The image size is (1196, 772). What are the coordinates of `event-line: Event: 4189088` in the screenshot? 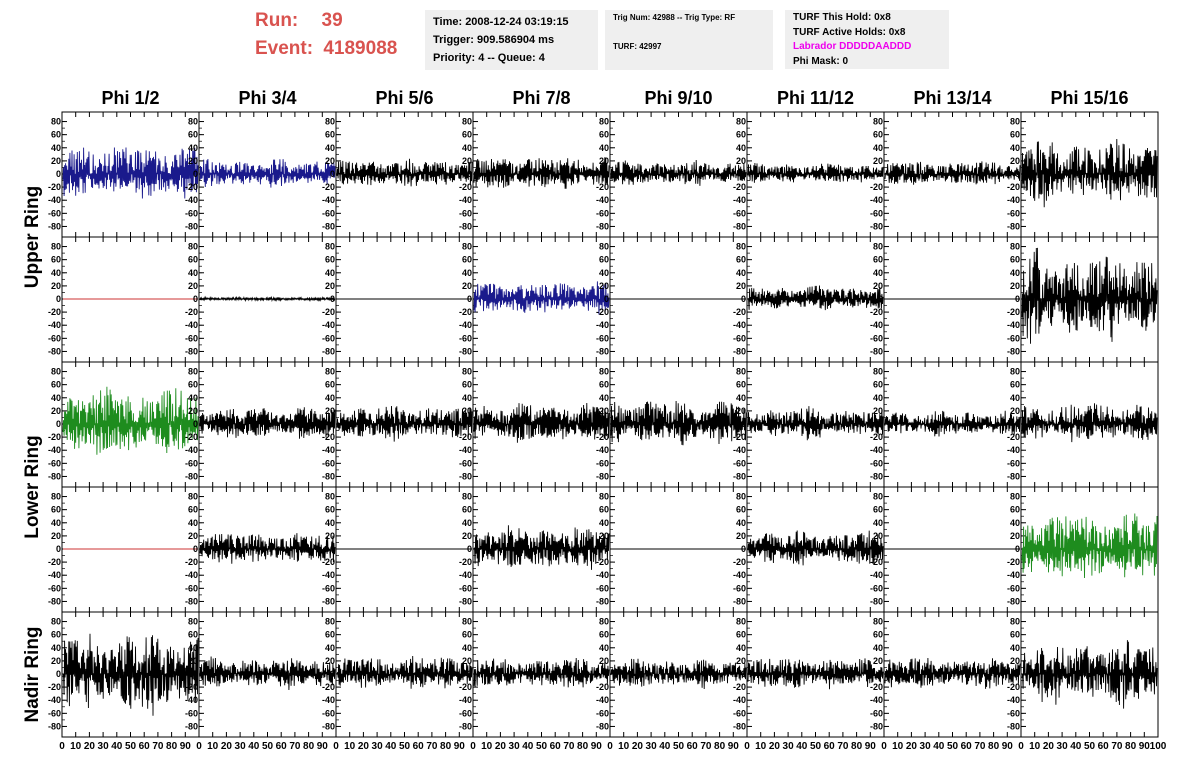 It's located at (326, 49).